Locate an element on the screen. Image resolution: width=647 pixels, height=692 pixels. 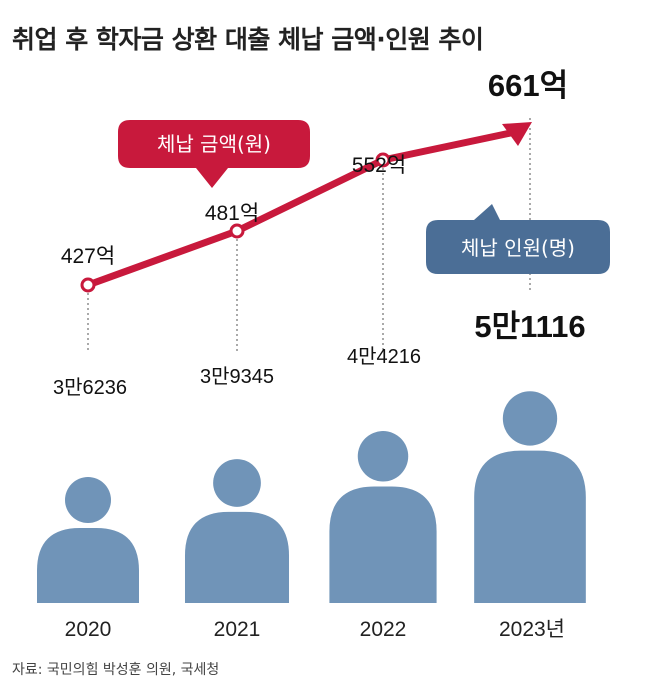
year-tick-label: 2021 is located at coordinates (237, 629).